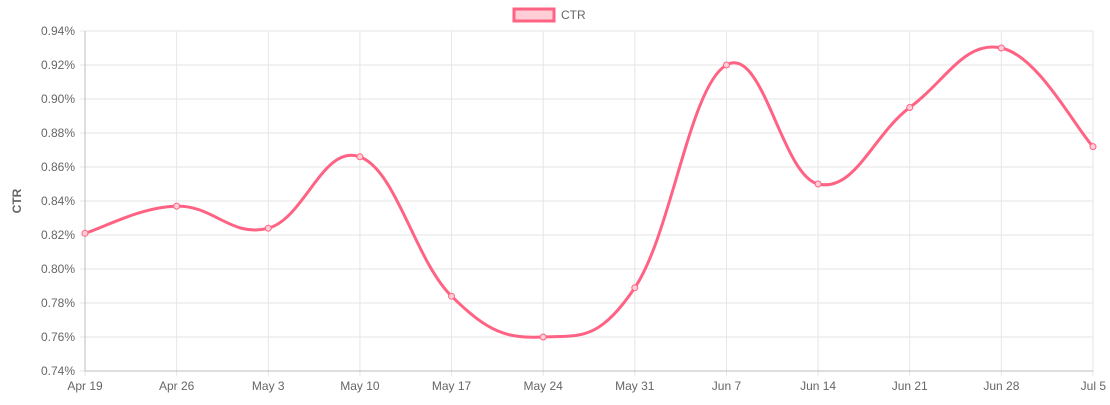 The image size is (1110, 405). What do you see at coordinates (58, 99) in the screenshot?
I see `y-tick-label: 0.90%` at bounding box center [58, 99].